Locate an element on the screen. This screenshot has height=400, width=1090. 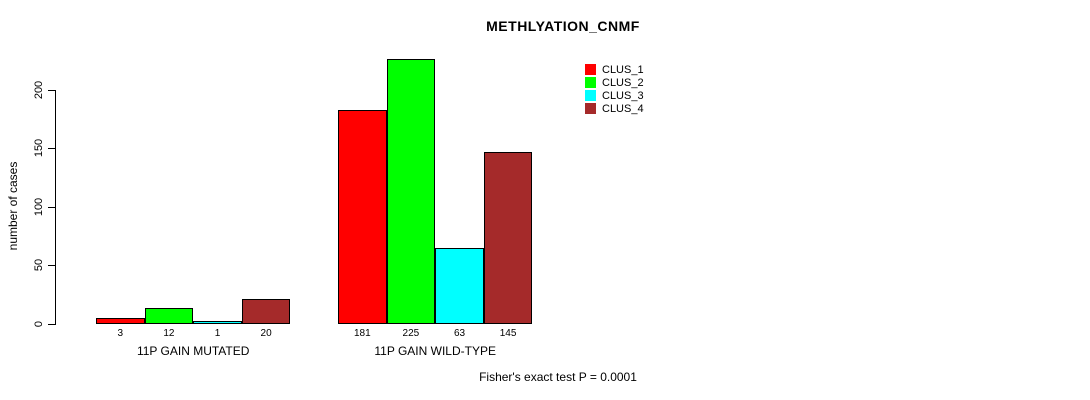
y-axis-label: number of cases is located at coordinates (13, 206).